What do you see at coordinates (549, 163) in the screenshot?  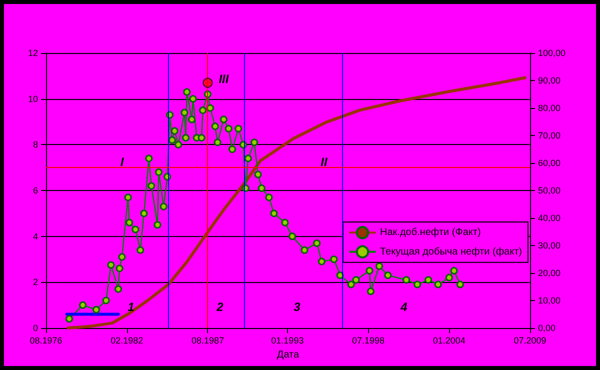 I see `y2-tick-label: 60,00` at bounding box center [549, 163].